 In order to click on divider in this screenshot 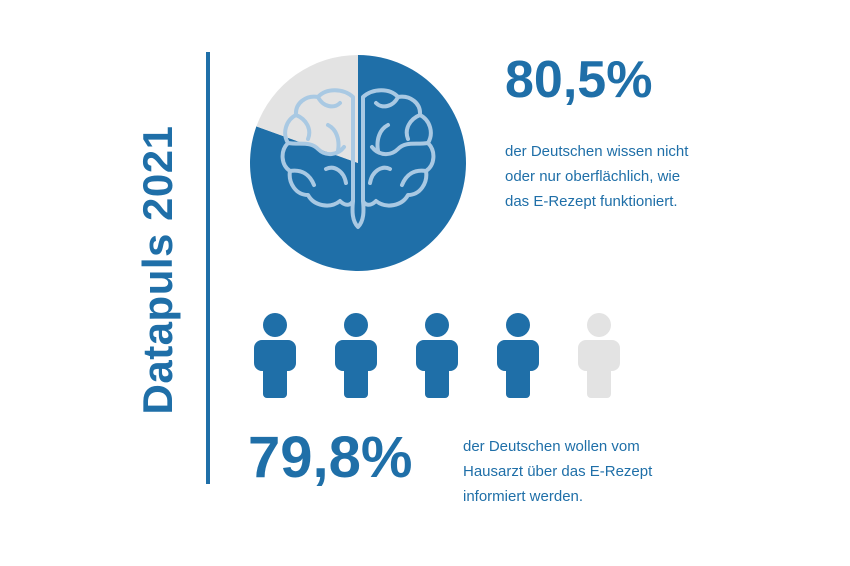, I will do `click(208, 268)`.